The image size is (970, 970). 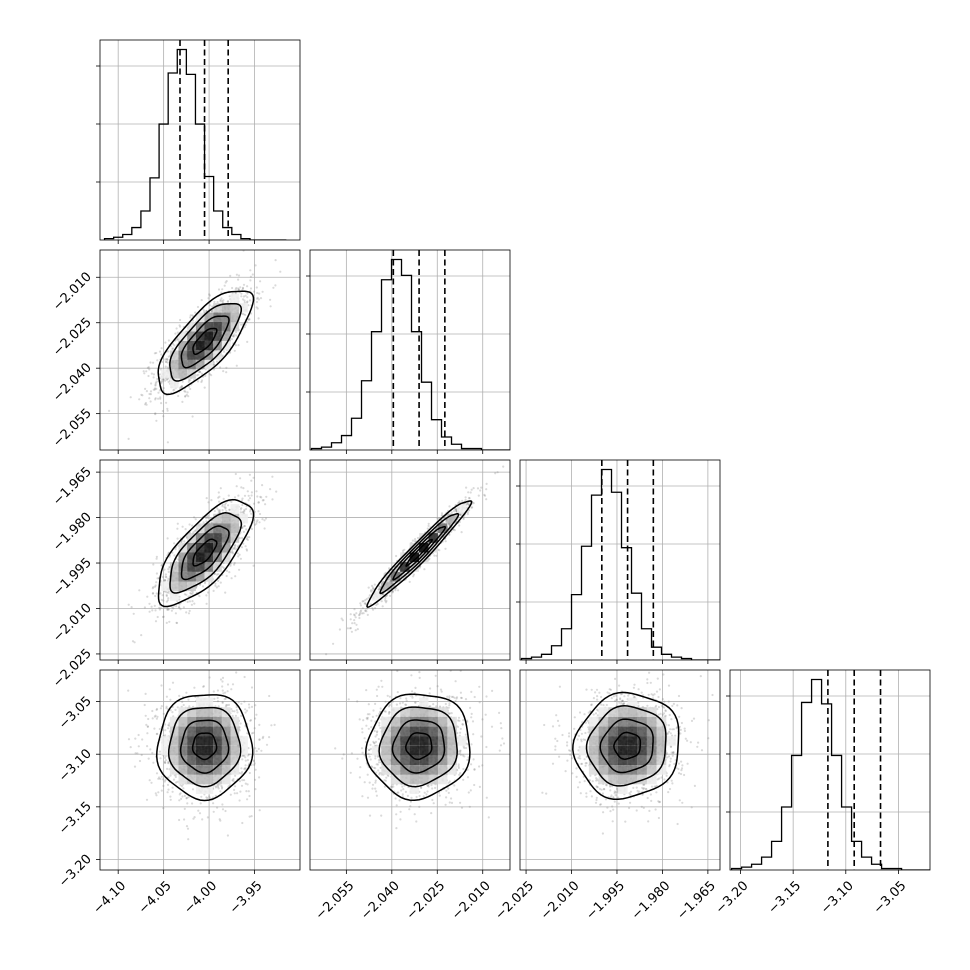 I want to click on y-tick-label: −2.055, so click(x=72, y=428).